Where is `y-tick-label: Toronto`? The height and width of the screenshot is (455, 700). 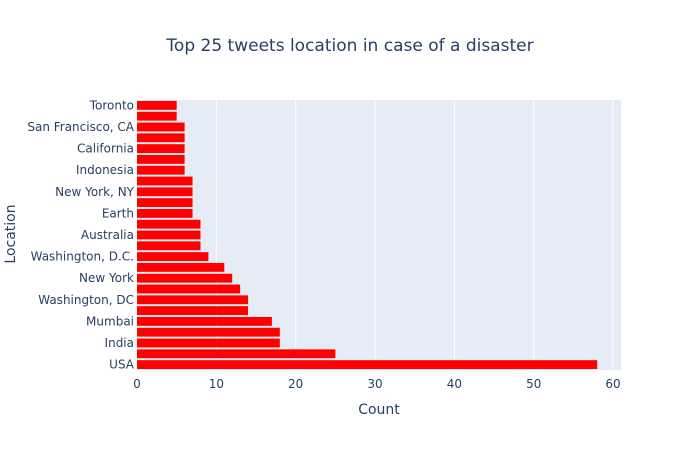 y-tick-label: Toronto is located at coordinates (111, 105).